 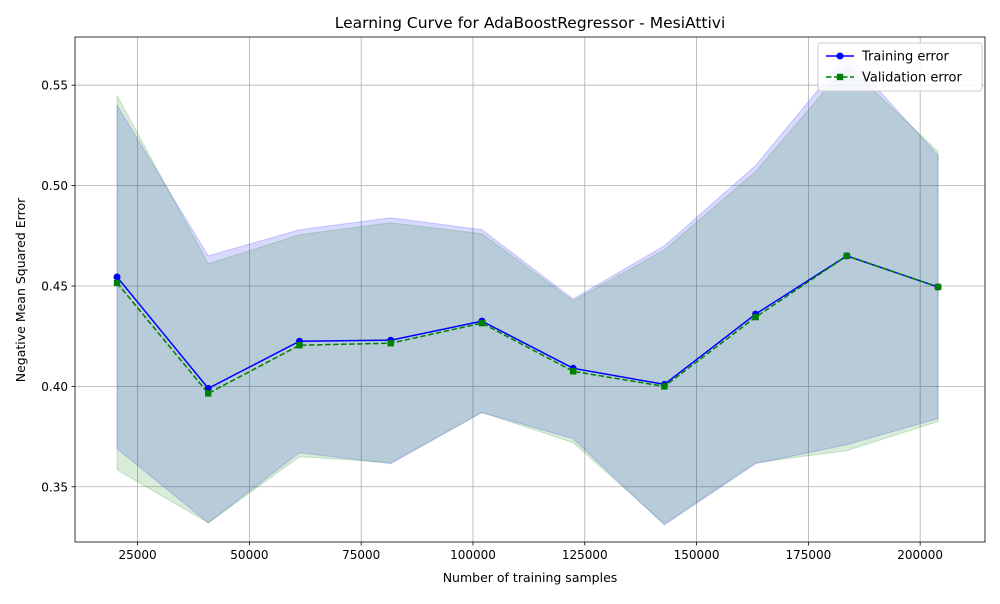 What do you see at coordinates (54, 387) in the screenshot?
I see `y-tick-label: 0.40` at bounding box center [54, 387].